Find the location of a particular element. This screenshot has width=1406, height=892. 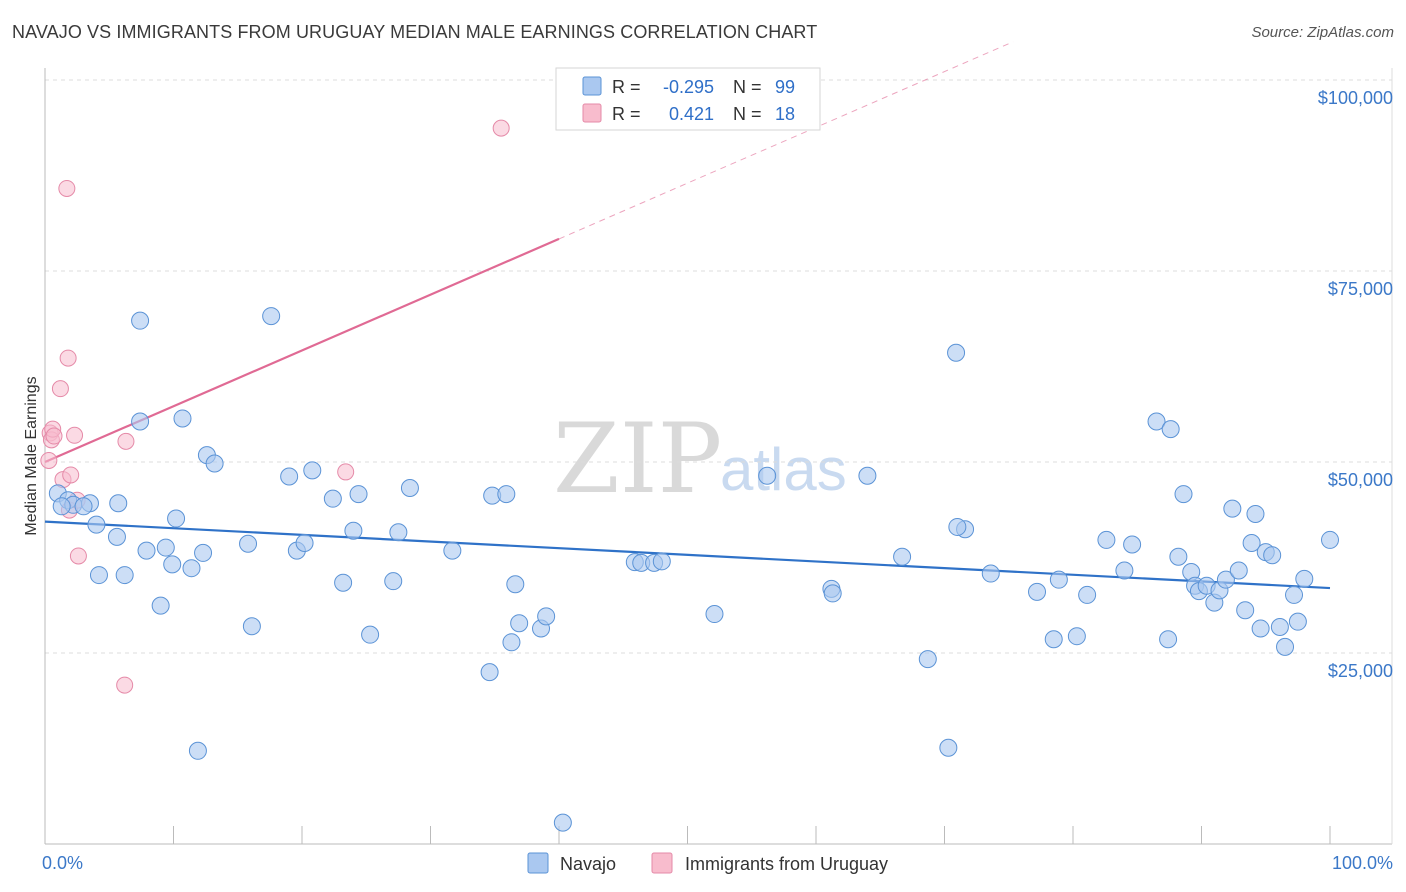

y-tick-label-2: $75,000 is located at coordinates (1360, 289).